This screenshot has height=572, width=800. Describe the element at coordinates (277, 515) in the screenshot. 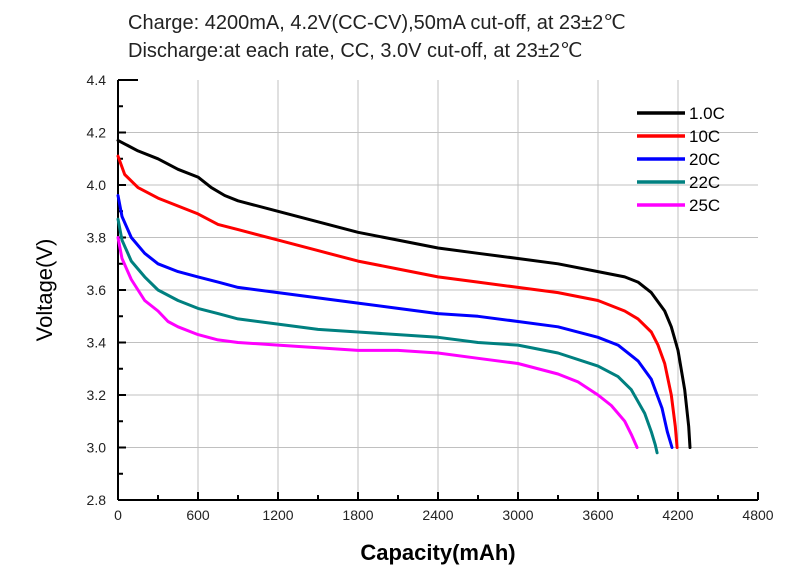

I see `x-tick-label: 1200` at that location.